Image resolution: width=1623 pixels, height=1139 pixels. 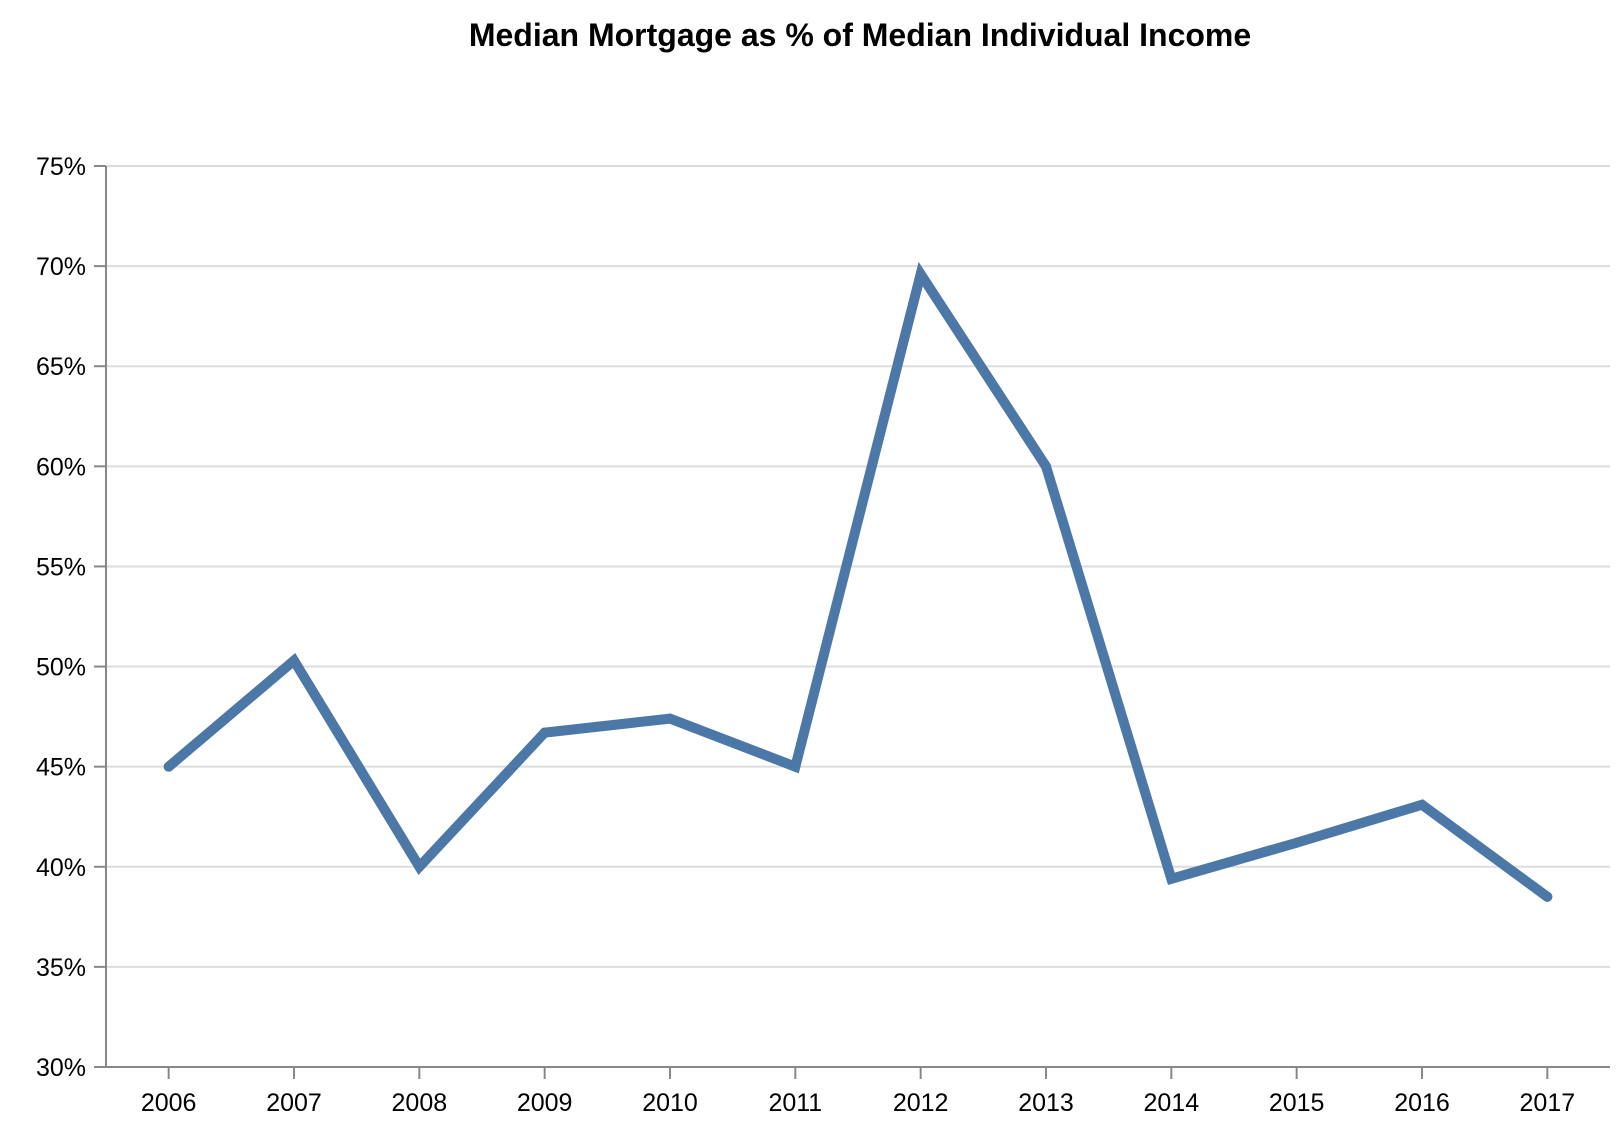 What do you see at coordinates (61, 167) in the screenshot?
I see `y-tick-label: 75%` at bounding box center [61, 167].